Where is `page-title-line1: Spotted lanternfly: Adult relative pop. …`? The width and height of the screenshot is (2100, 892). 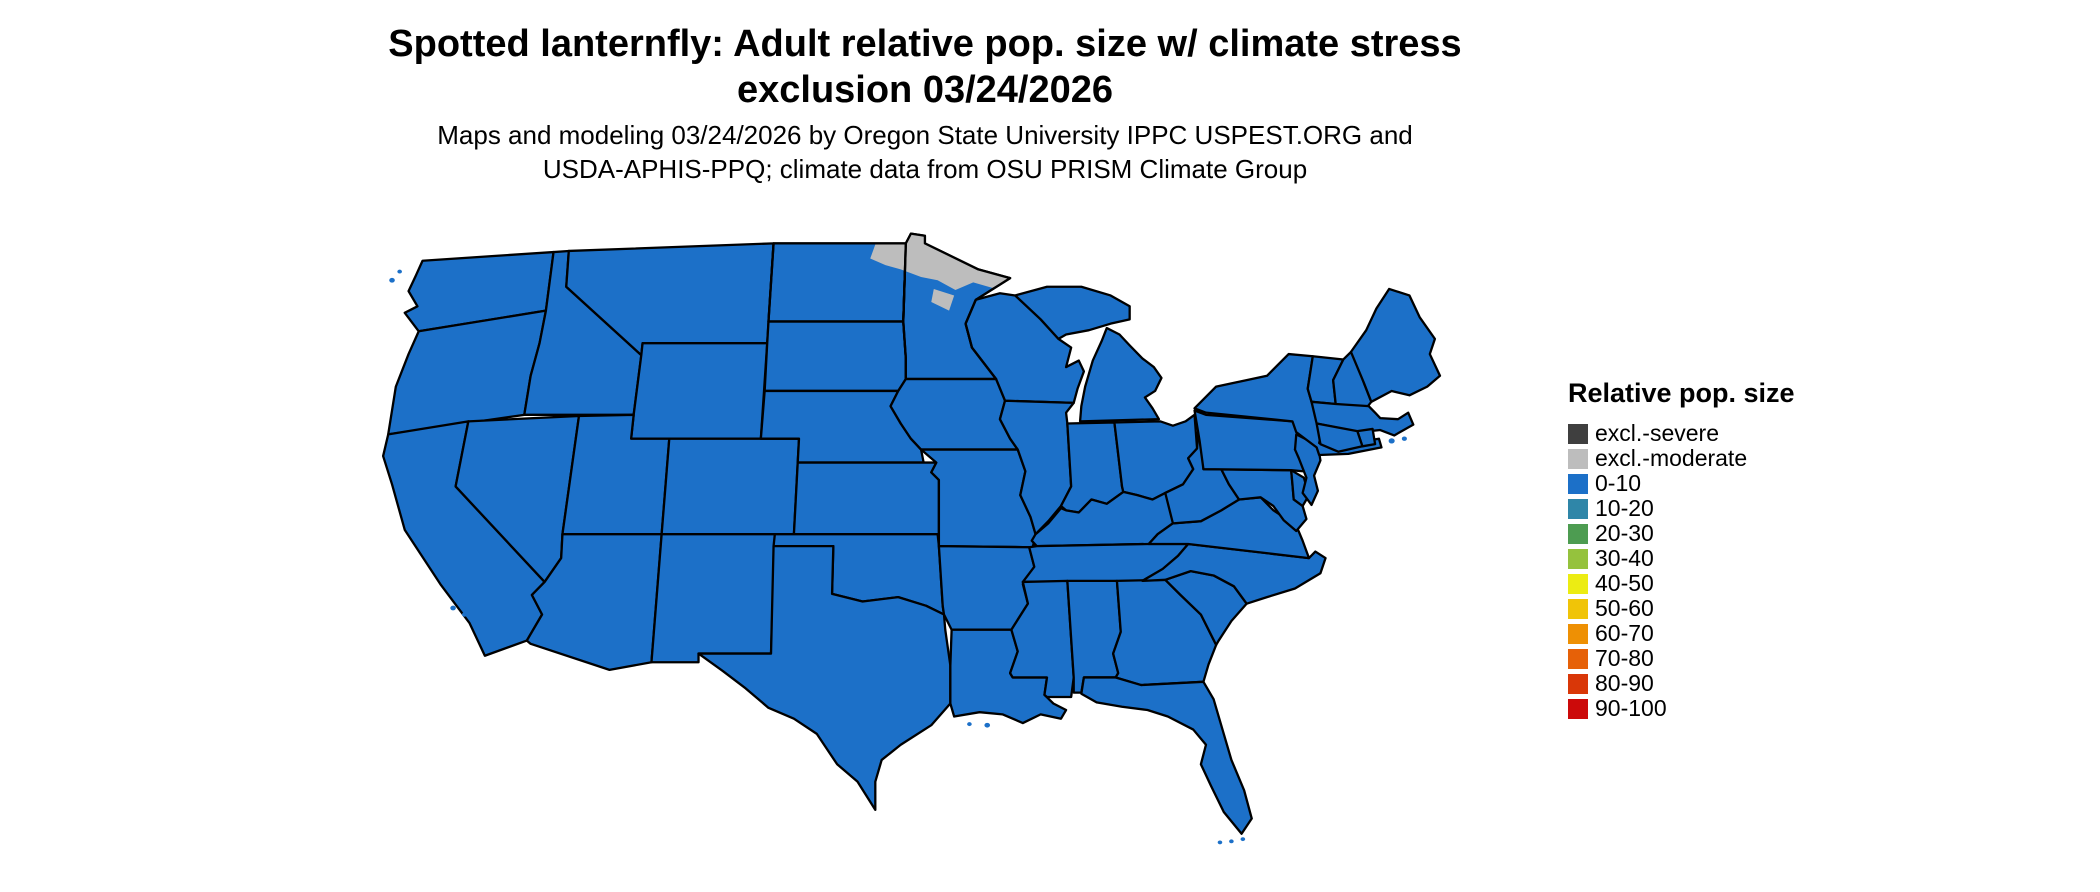 page-title-line1: Spotted lanternfly: Adult relative pop. … is located at coordinates (925, 44).